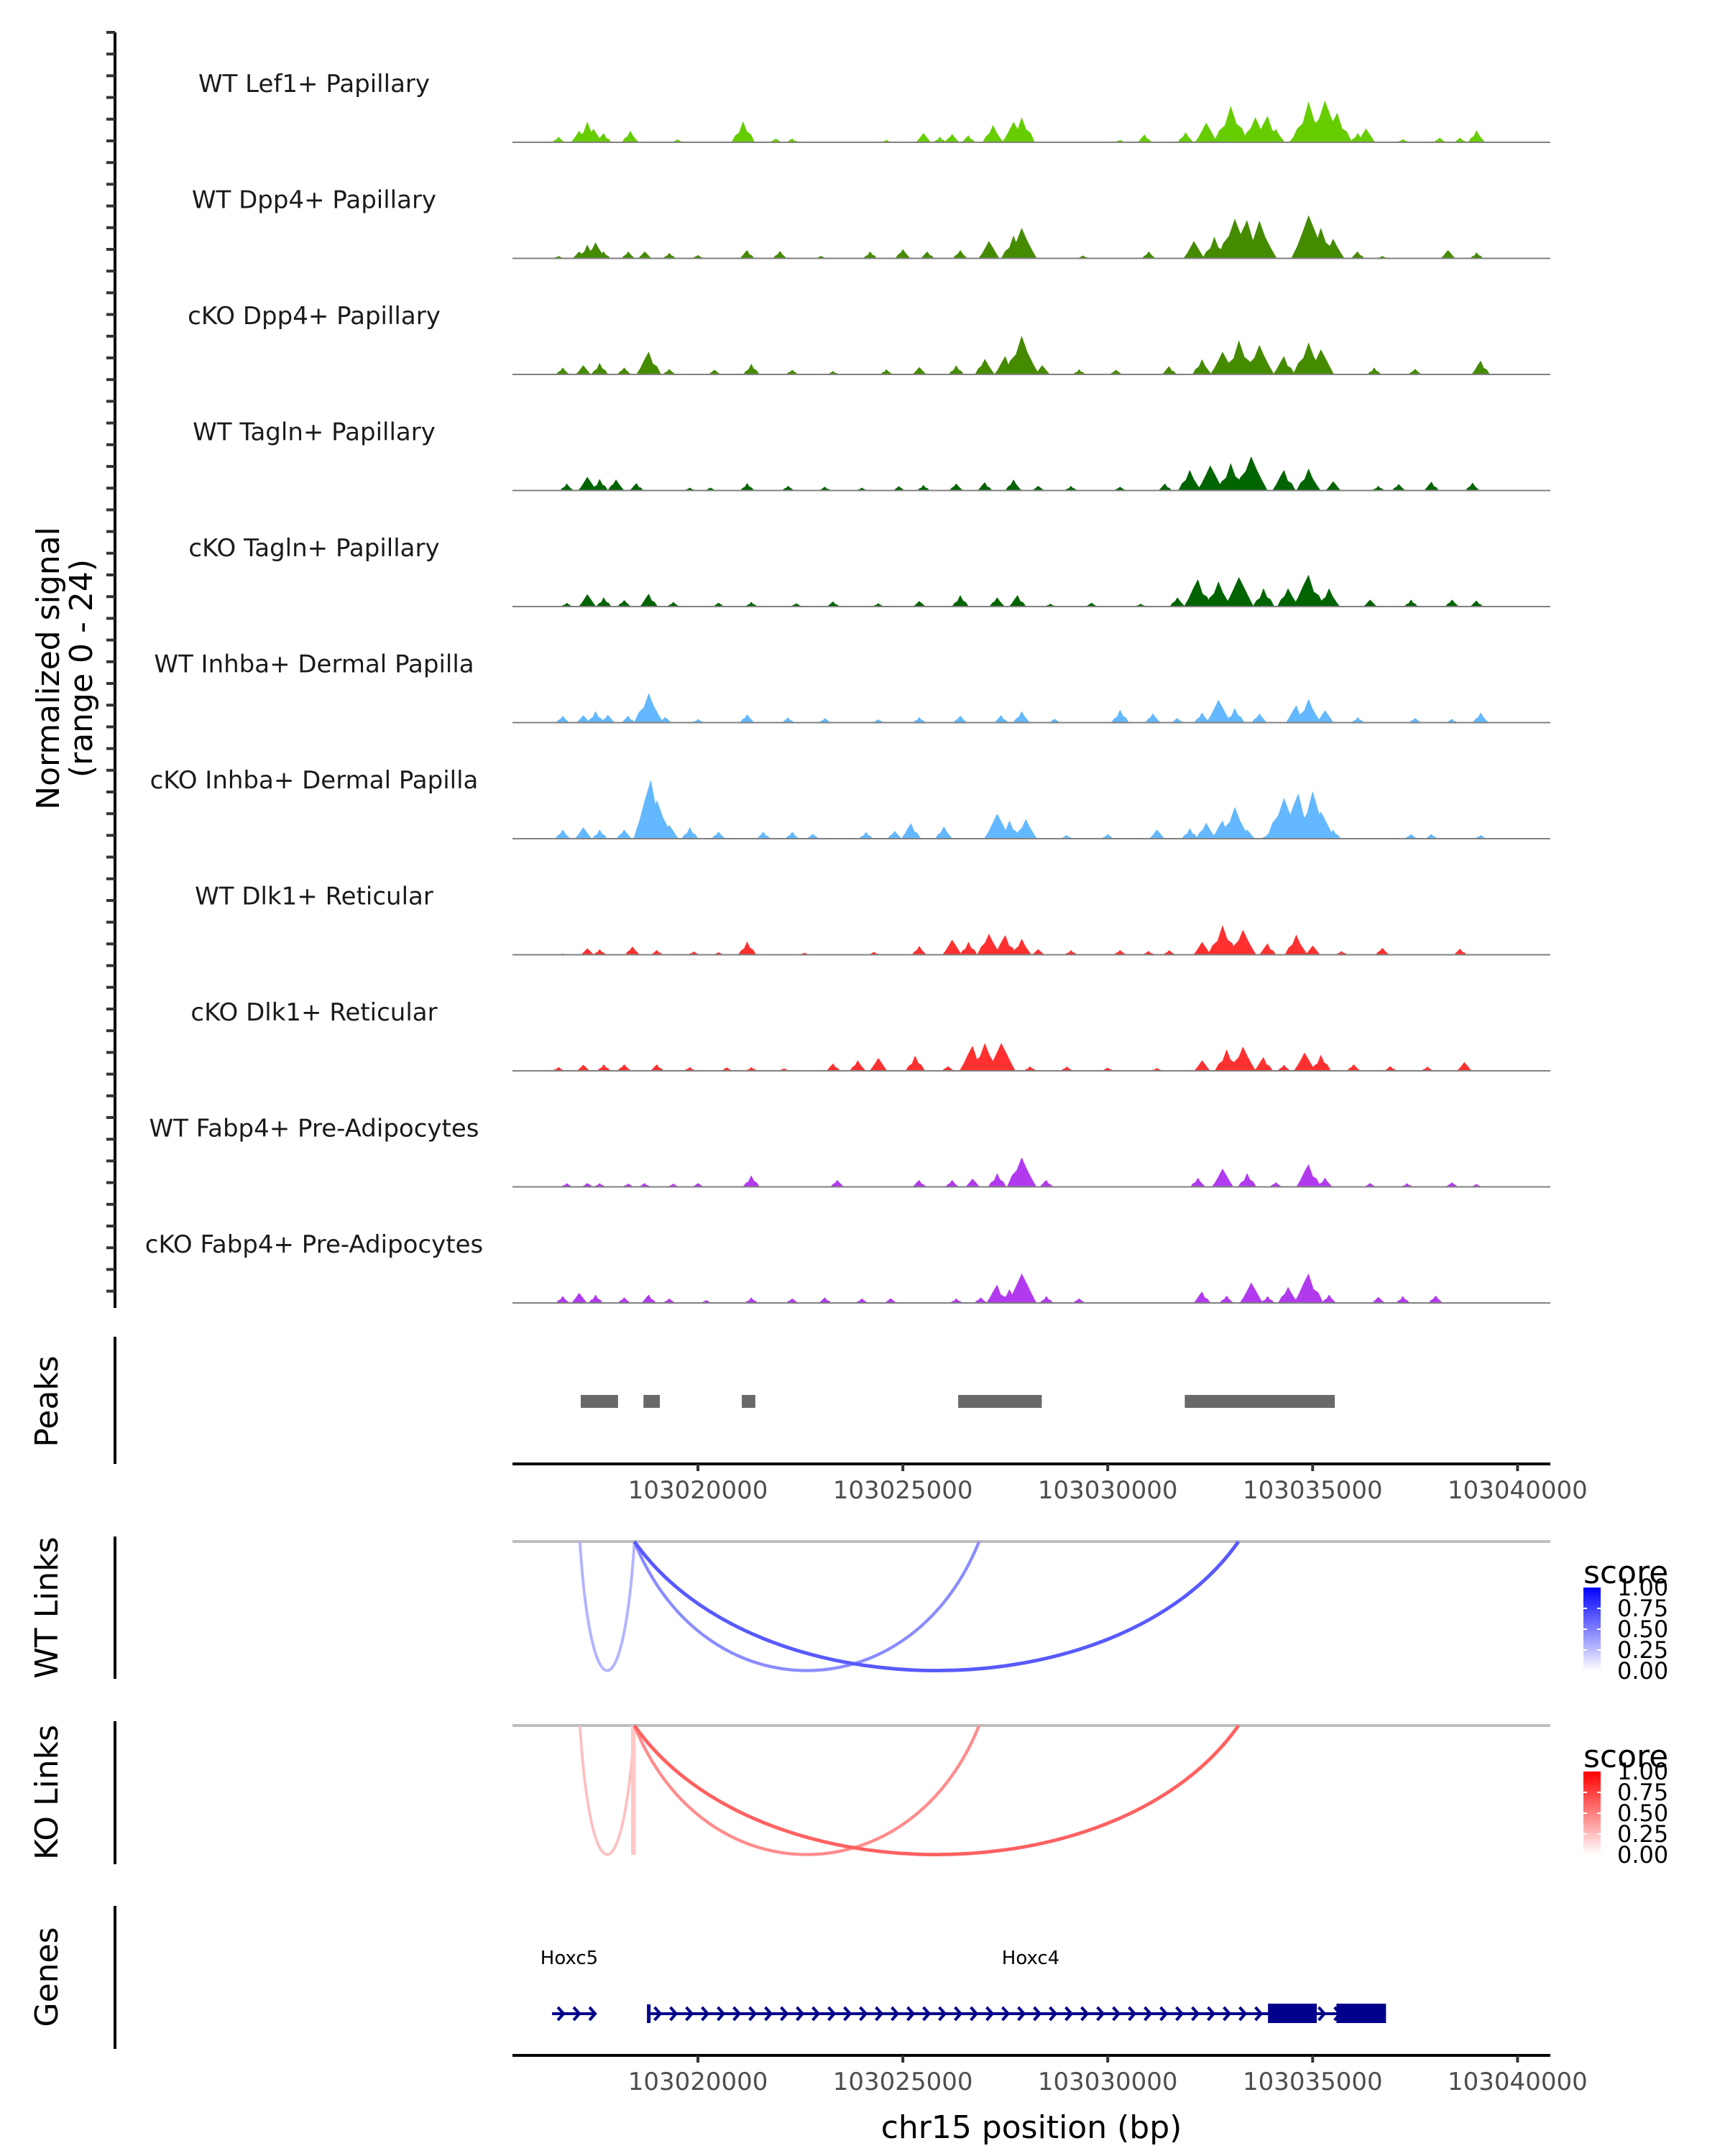 This screenshot has height=2156, width=1725. What do you see at coordinates (1518, 2082) in the screenshot?
I see `x-tick-label: 103040000` at bounding box center [1518, 2082].